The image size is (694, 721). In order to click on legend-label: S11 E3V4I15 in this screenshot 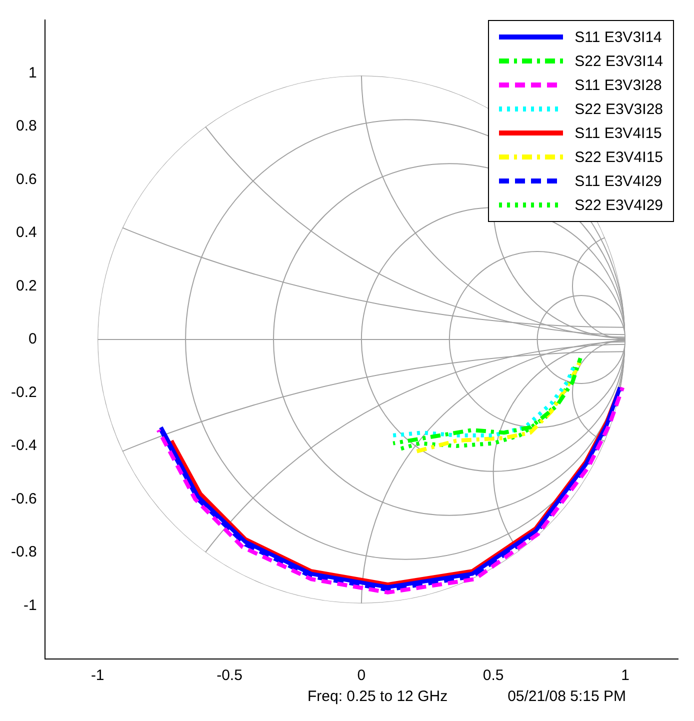, I will do `click(618, 133)`.